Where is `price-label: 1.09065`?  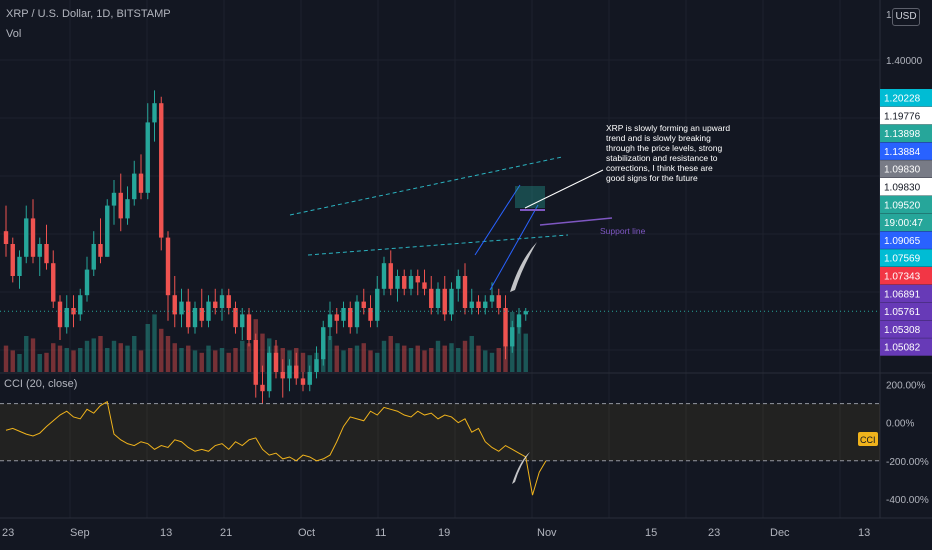
price-label: 1.09065 is located at coordinates (902, 241).